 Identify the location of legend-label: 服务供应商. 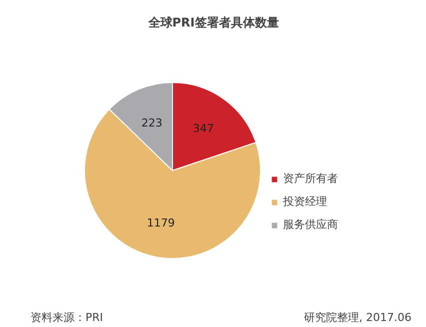
(310, 224).